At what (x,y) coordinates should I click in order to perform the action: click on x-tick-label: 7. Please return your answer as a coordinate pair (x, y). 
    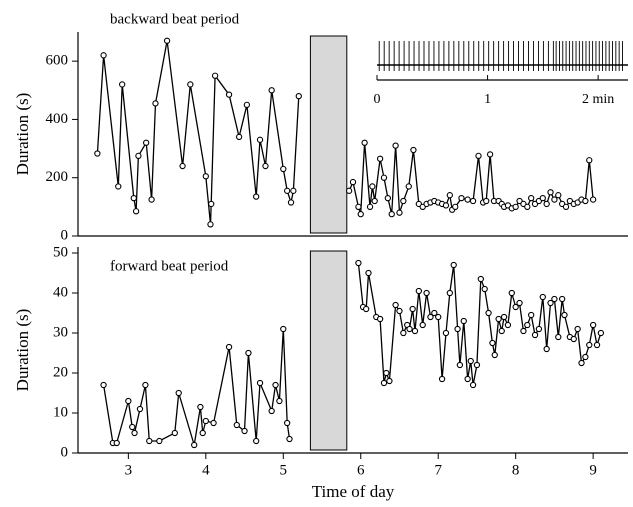
    Looking at the image, I should click on (438, 470).